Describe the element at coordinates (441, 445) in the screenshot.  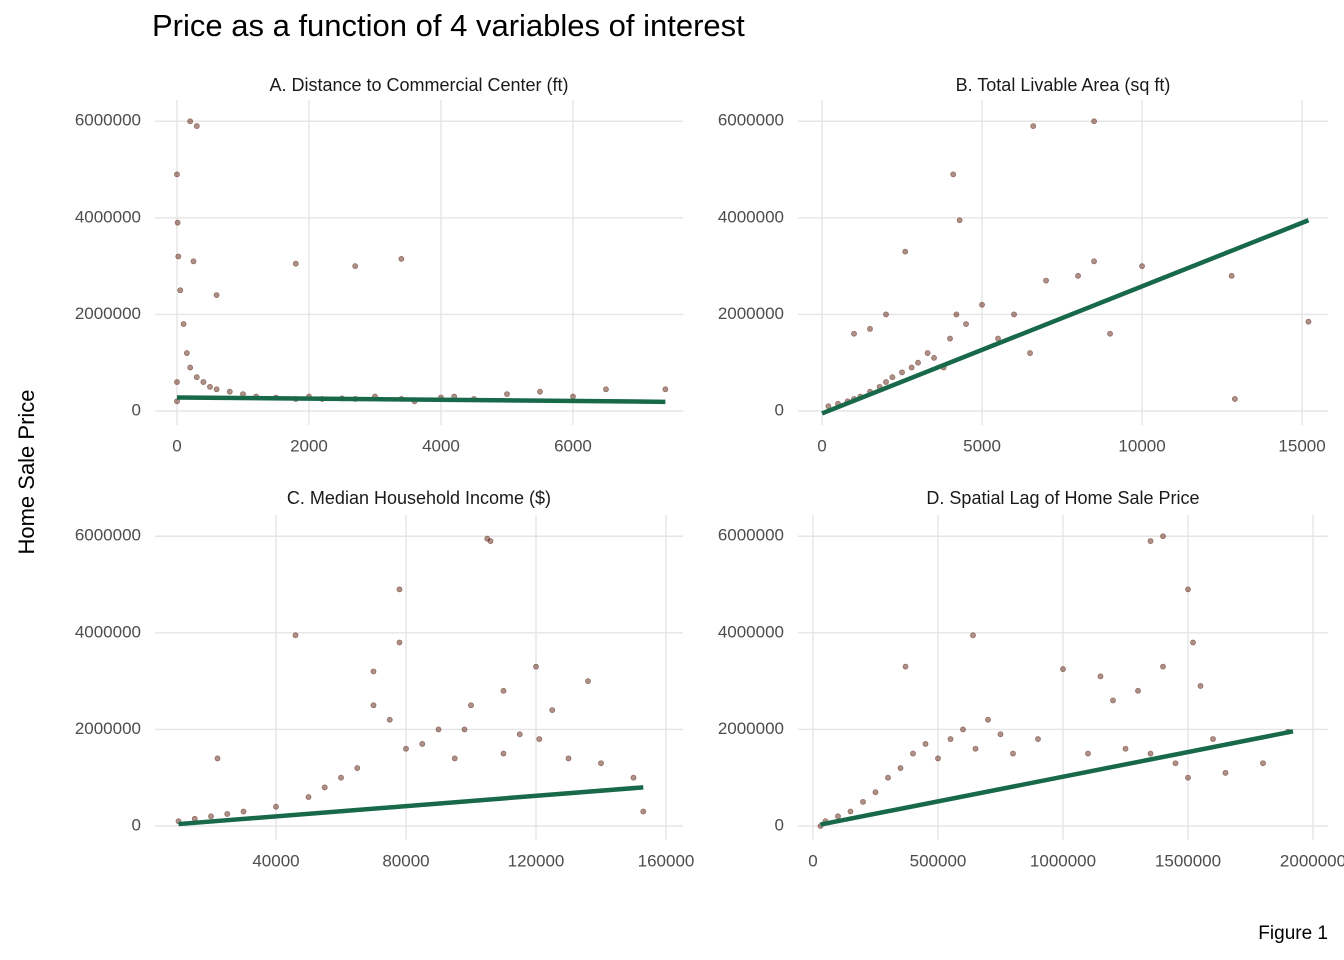
I see `x-tick-label: 4000` at that location.